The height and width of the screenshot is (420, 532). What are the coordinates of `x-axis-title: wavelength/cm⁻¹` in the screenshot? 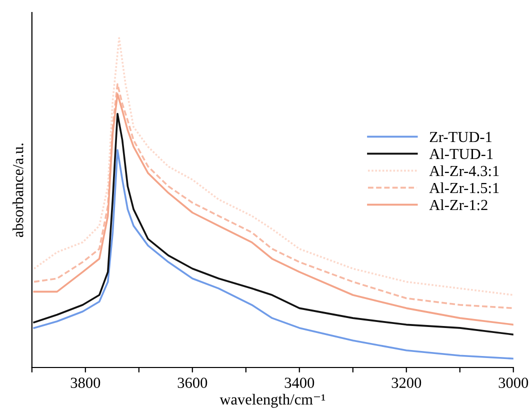 It's located at (273, 401).